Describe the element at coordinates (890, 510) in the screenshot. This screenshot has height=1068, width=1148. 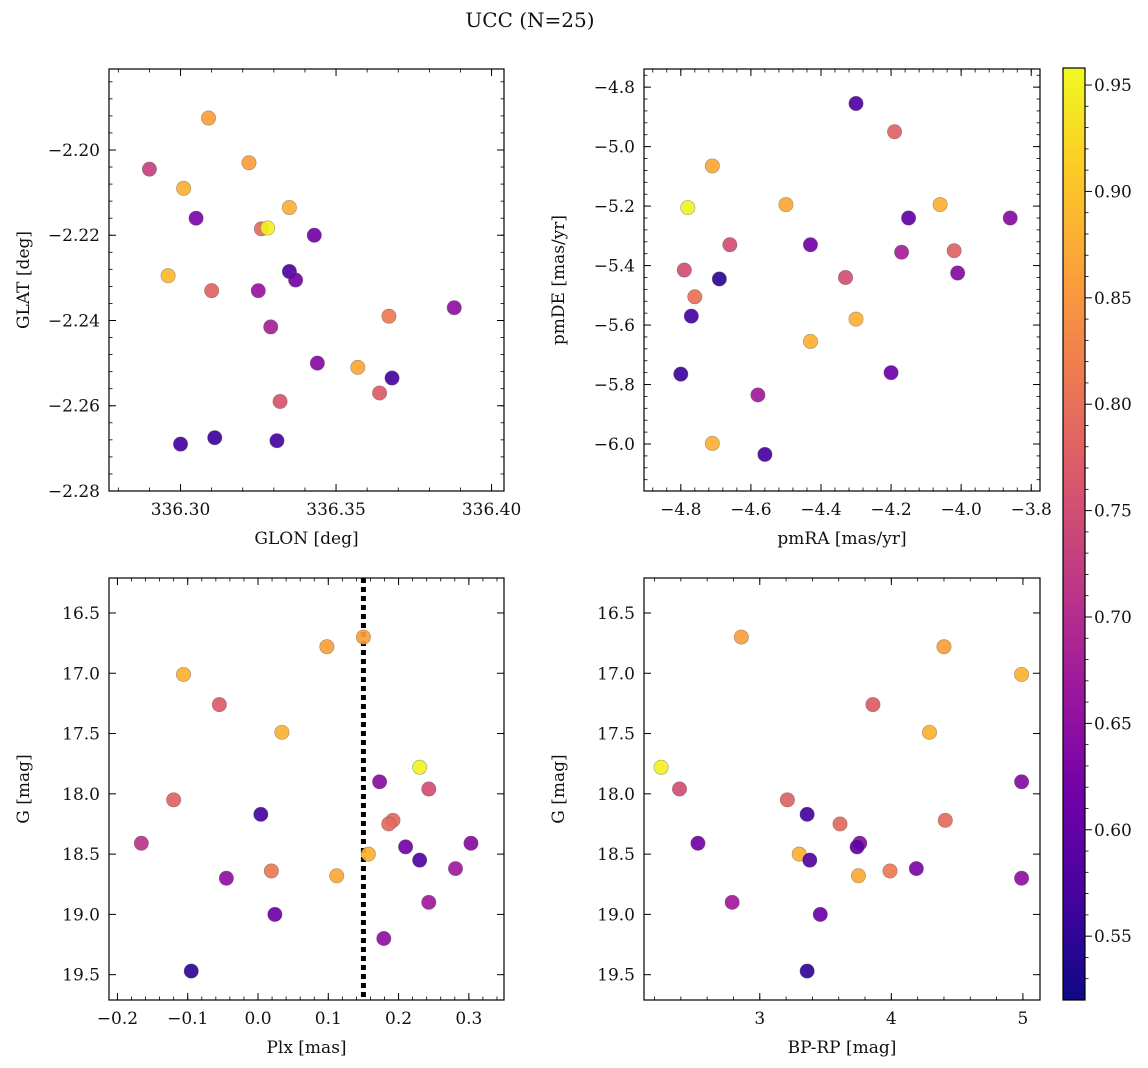
I see `pm-x-tick-label: −4.2` at that location.